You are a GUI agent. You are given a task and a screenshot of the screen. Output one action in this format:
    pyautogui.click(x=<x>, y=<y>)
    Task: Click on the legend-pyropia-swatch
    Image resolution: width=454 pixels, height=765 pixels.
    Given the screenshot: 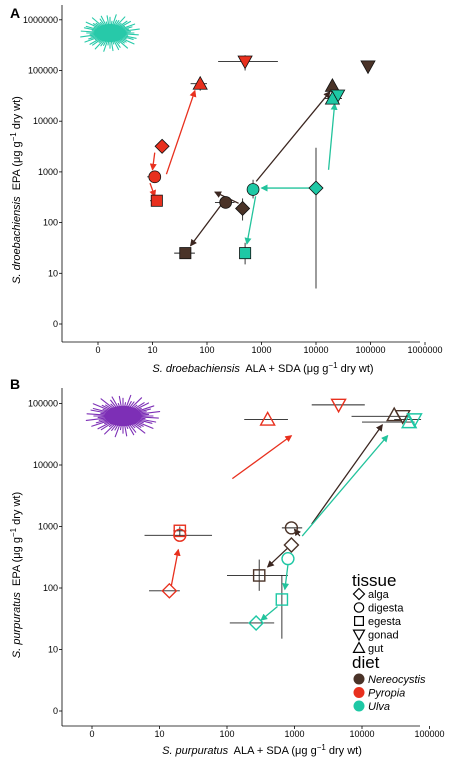 What is the action you would take?
    pyautogui.click(x=359, y=692)
    